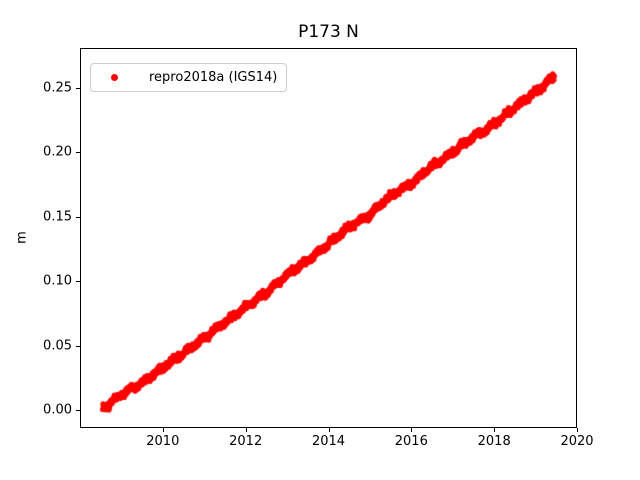 The height and width of the screenshot is (480, 640). I want to click on y-tick-label: 0.20, so click(57, 152).